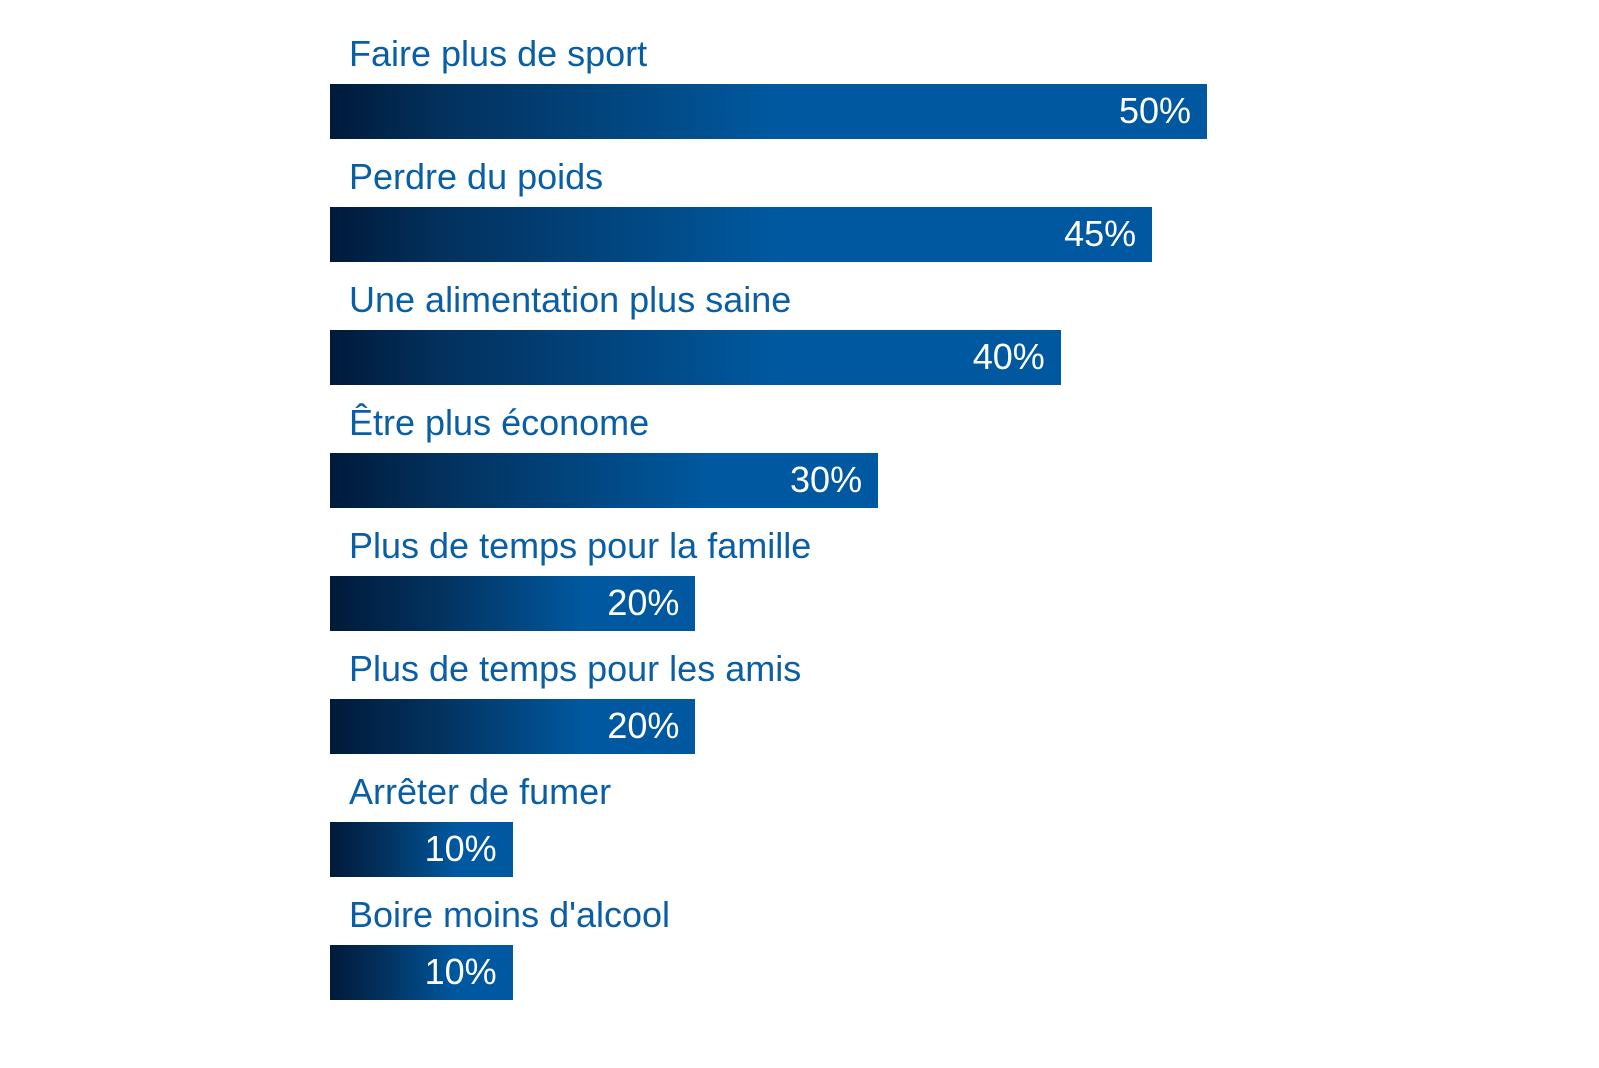  What do you see at coordinates (498, 53) in the screenshot?
I see `category-label: Faire plus de sport` at bounding box center [498, 53].